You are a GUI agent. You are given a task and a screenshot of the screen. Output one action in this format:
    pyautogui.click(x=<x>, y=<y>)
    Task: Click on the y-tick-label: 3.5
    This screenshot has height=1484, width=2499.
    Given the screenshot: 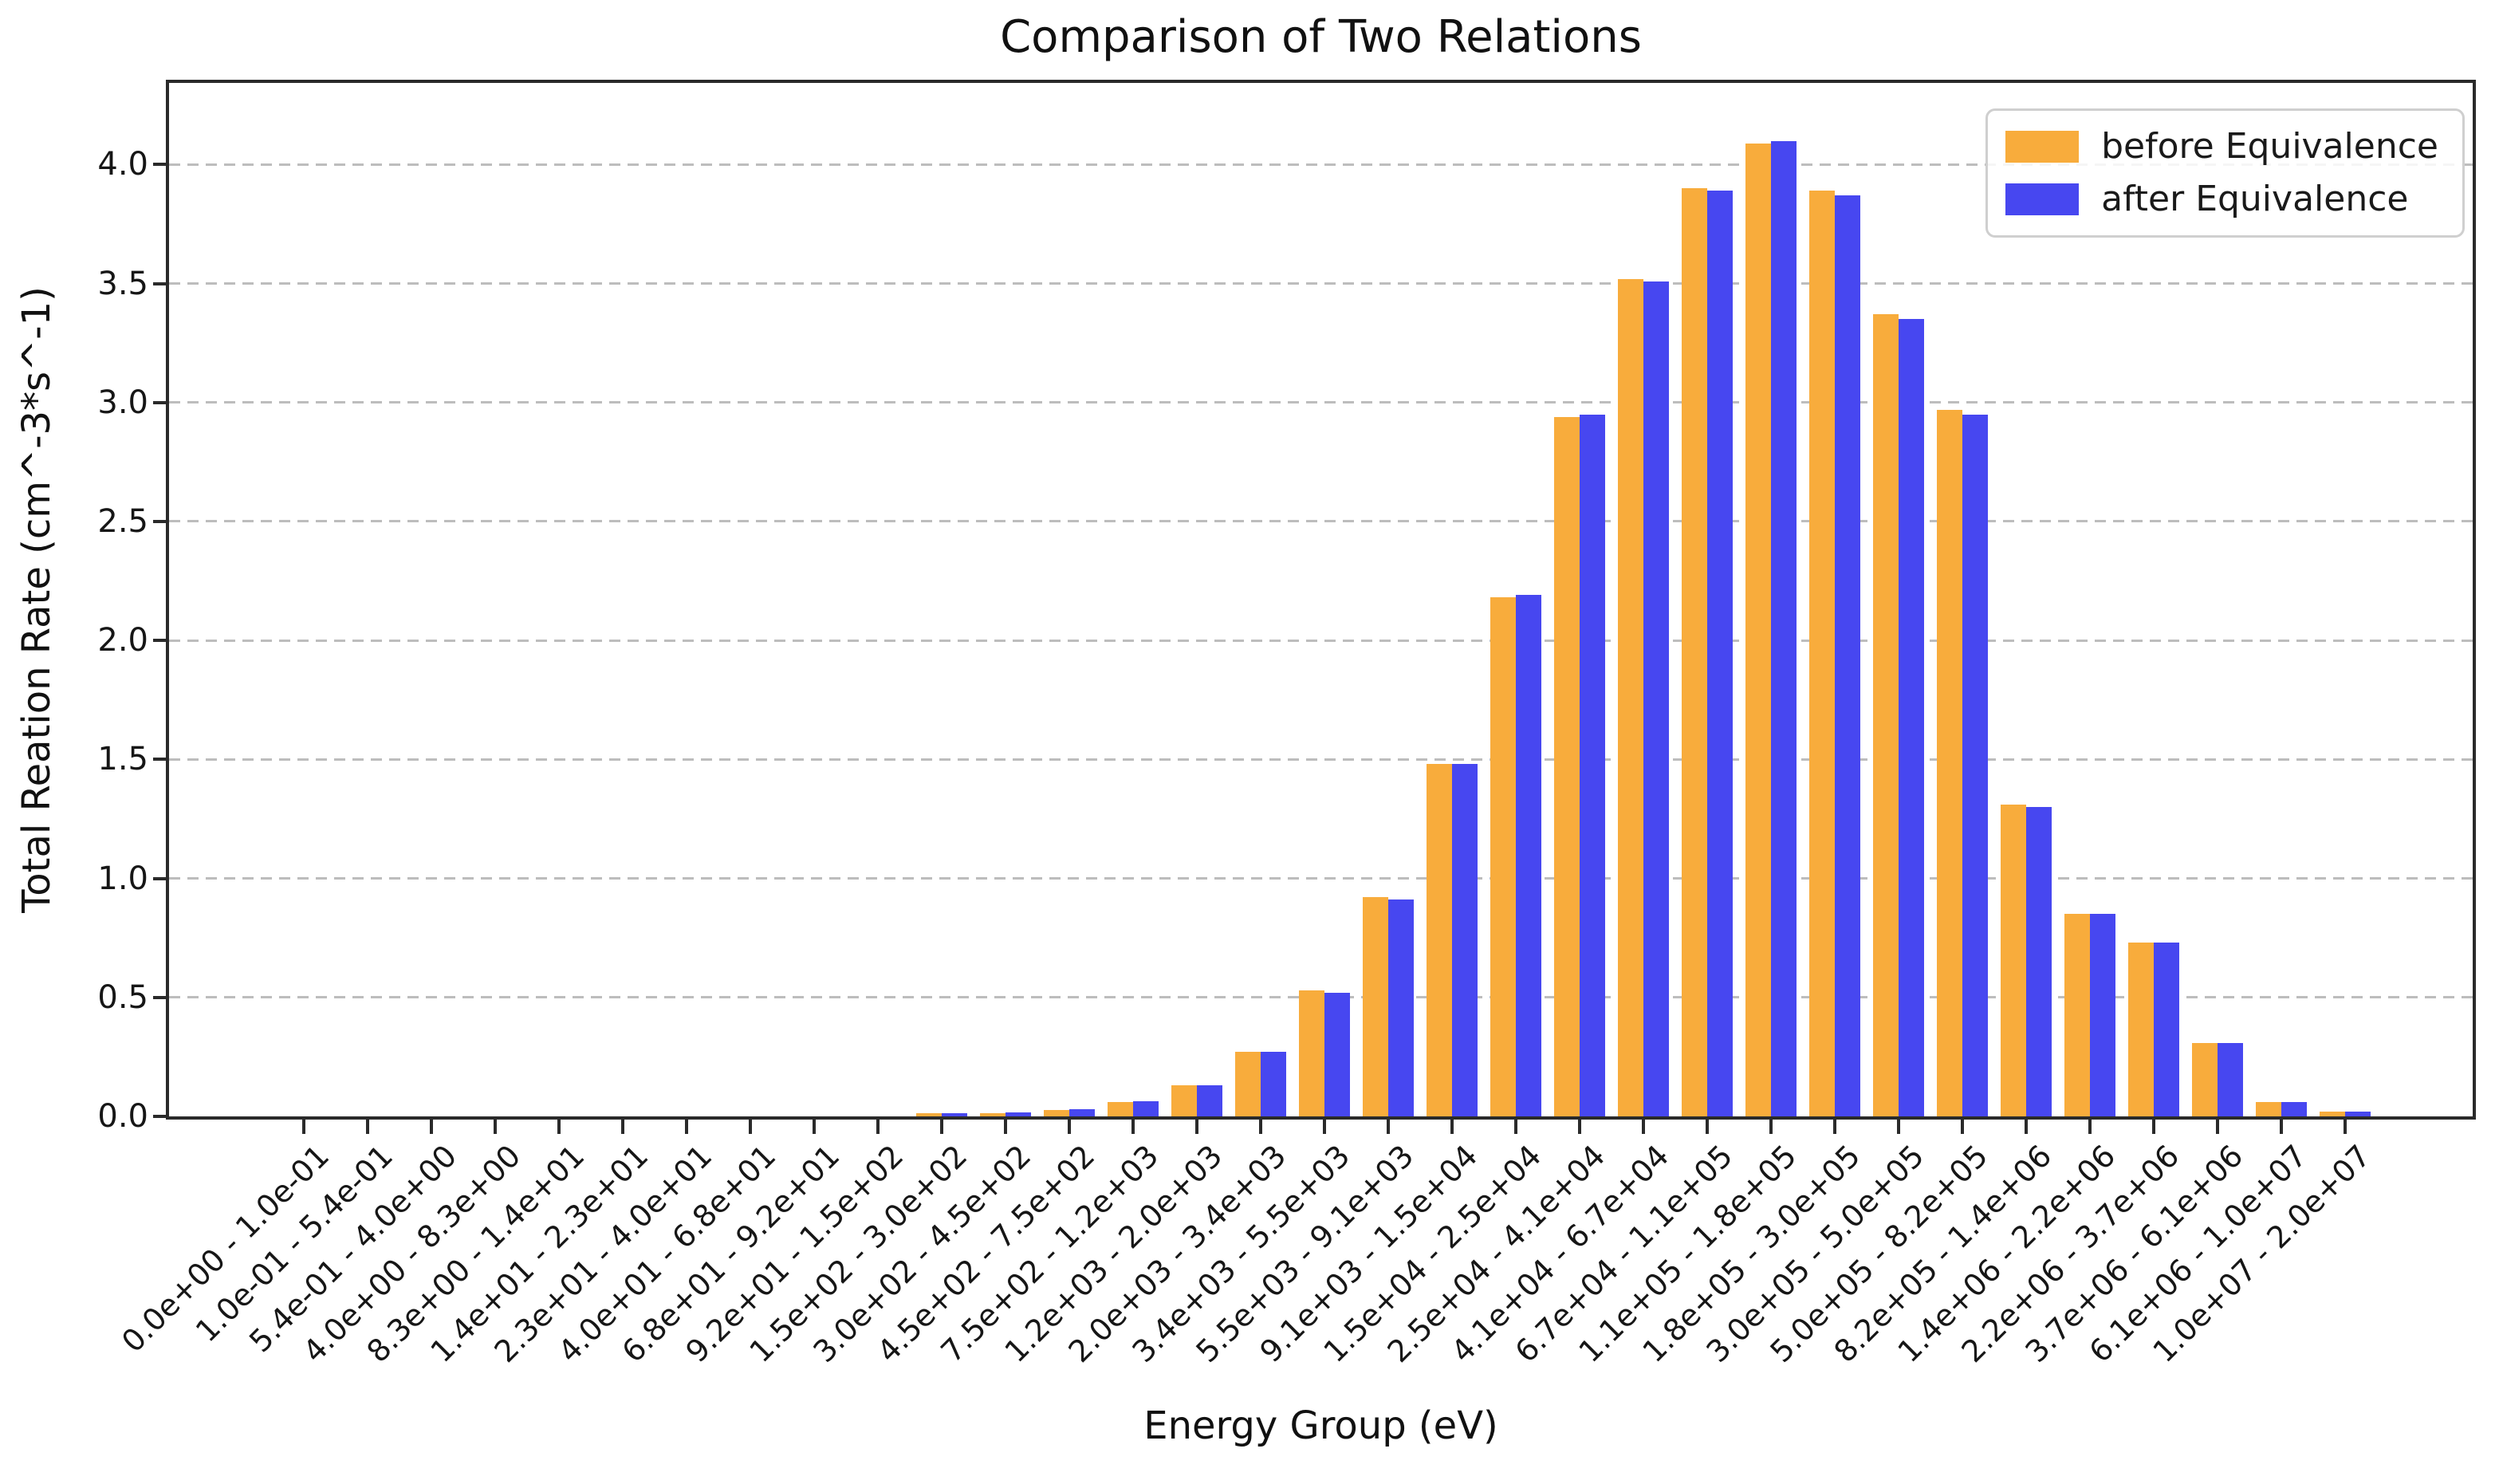 What is the action you would take?
    pyautogui.click(x=122, y=283)
    